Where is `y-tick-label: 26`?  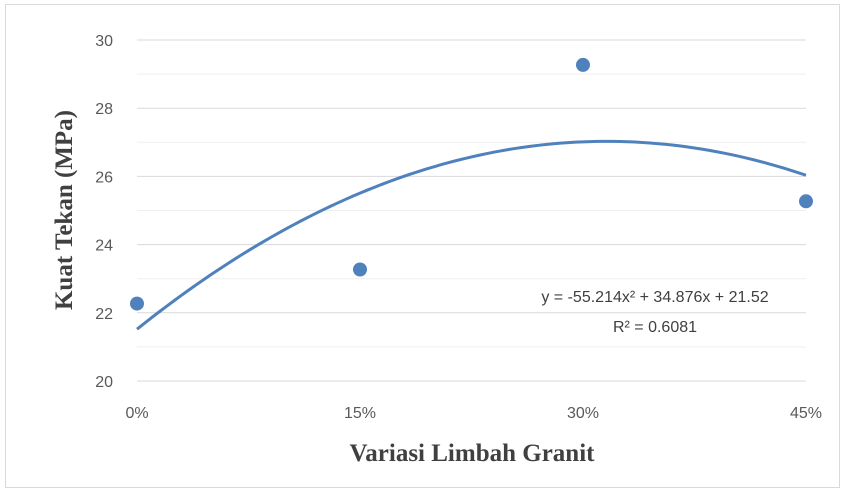 y-tick-label: 26 is located at coordinates (104, 177).